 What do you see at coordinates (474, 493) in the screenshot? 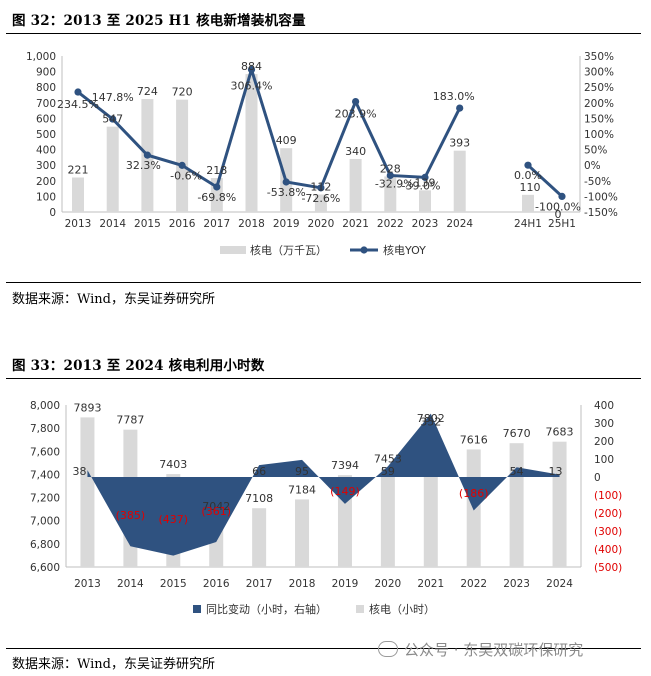
I see `yoy-change-value-label: (186)` at bounding box center [474, 493].